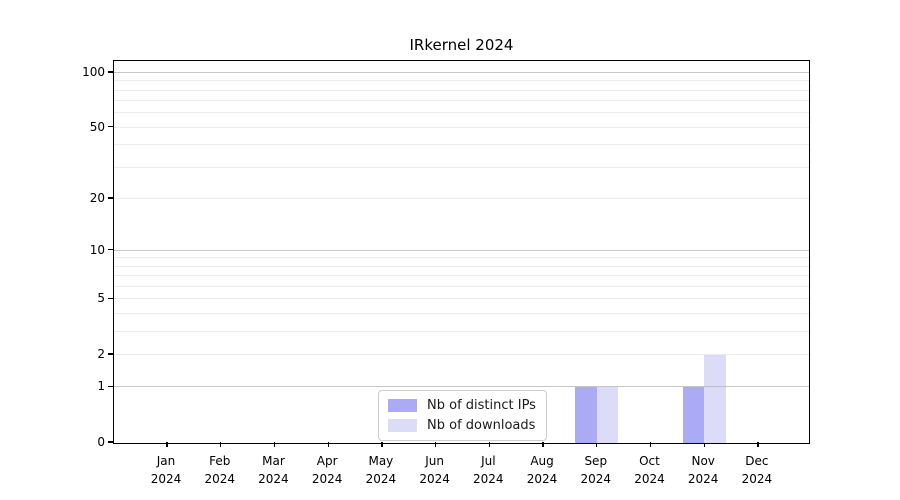 The height and width of the screenshot is (500, 900). What do you see at coordinates (649, 461) in the screenshot?
I see `x-tick-month: Oct` at bounding box center [649, 461].